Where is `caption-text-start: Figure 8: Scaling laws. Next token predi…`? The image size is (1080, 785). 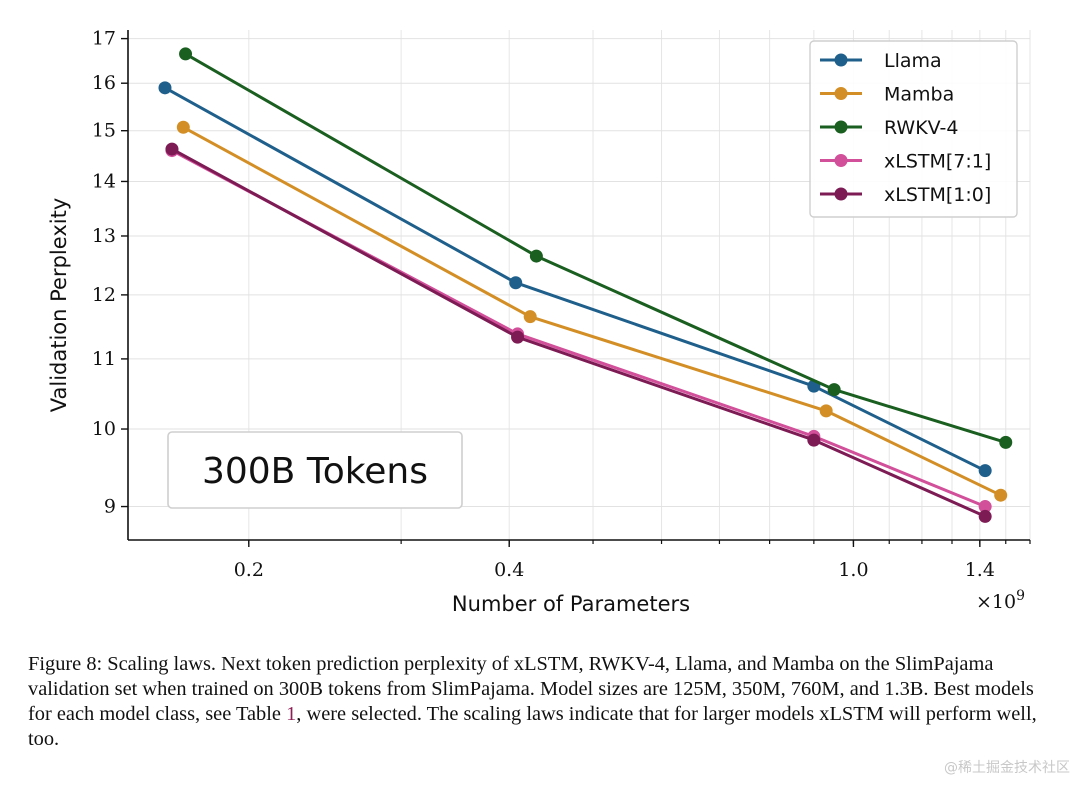 caption-text-start: Figure 8: Scaling laws. Next token predi… is located at coordinates (531, 689).